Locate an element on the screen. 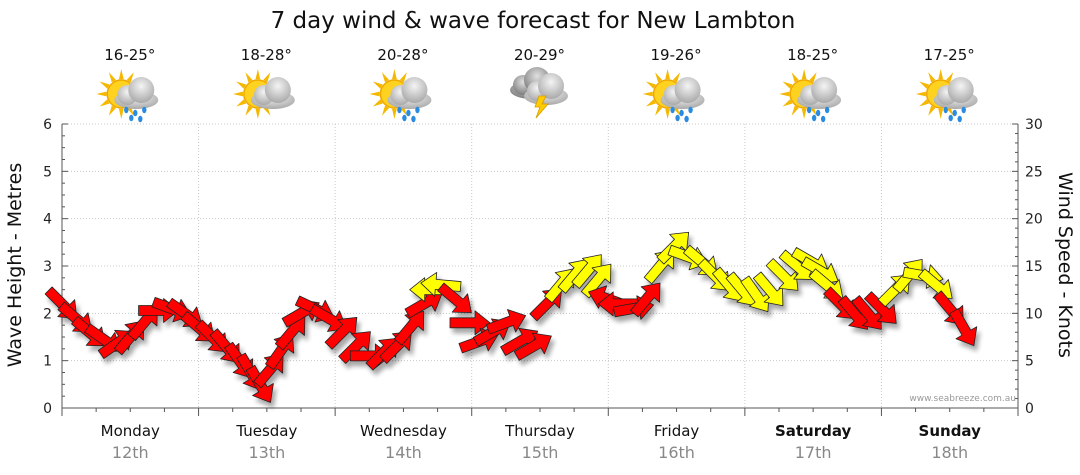 The height and width of the screenshot is (475, 1080). y-tick-label-right: 0 is located at coordinates (1029, 409).